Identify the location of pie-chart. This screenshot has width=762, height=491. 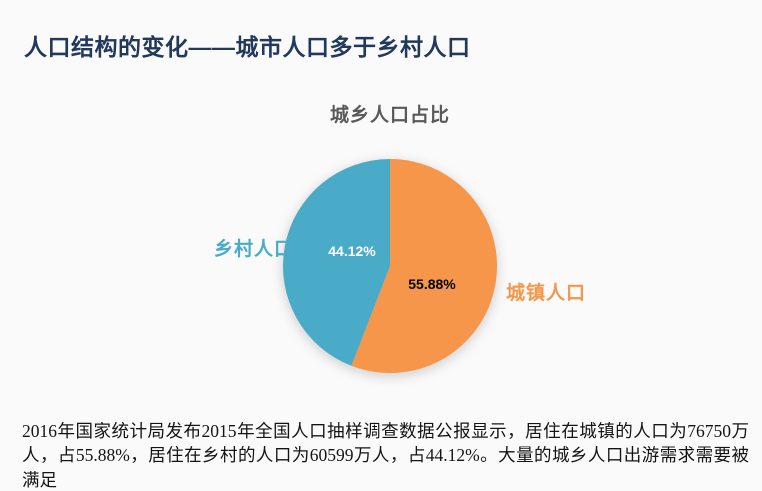
(389, 266).